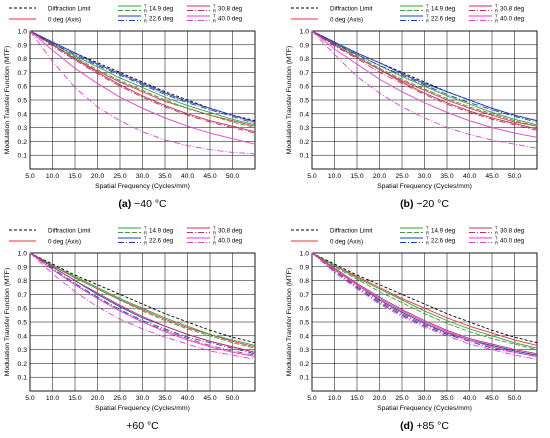 This screenshot has width=550, height=438. I want to click on series-line-r-30-8-deg, so click(142, 82).